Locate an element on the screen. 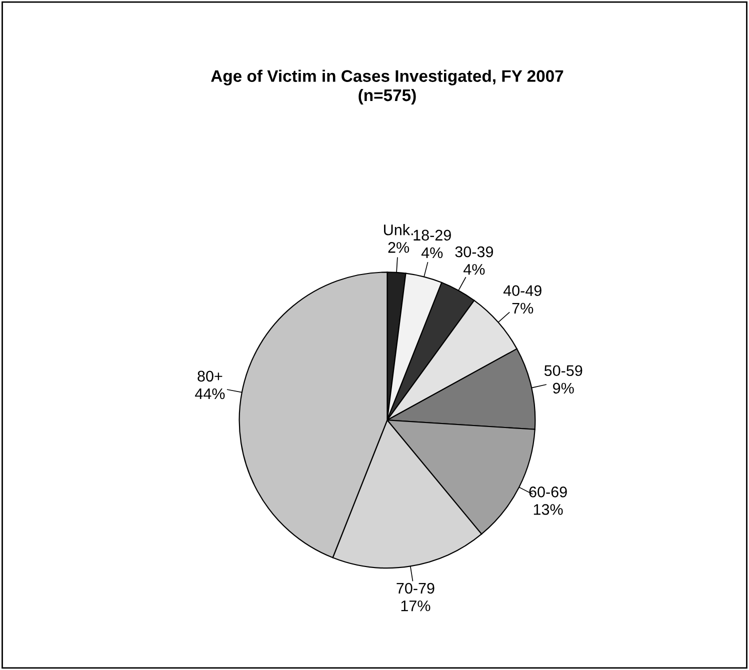 The image size is (749, 670). slice-label: 80+ is located at coordinates (210, 376).